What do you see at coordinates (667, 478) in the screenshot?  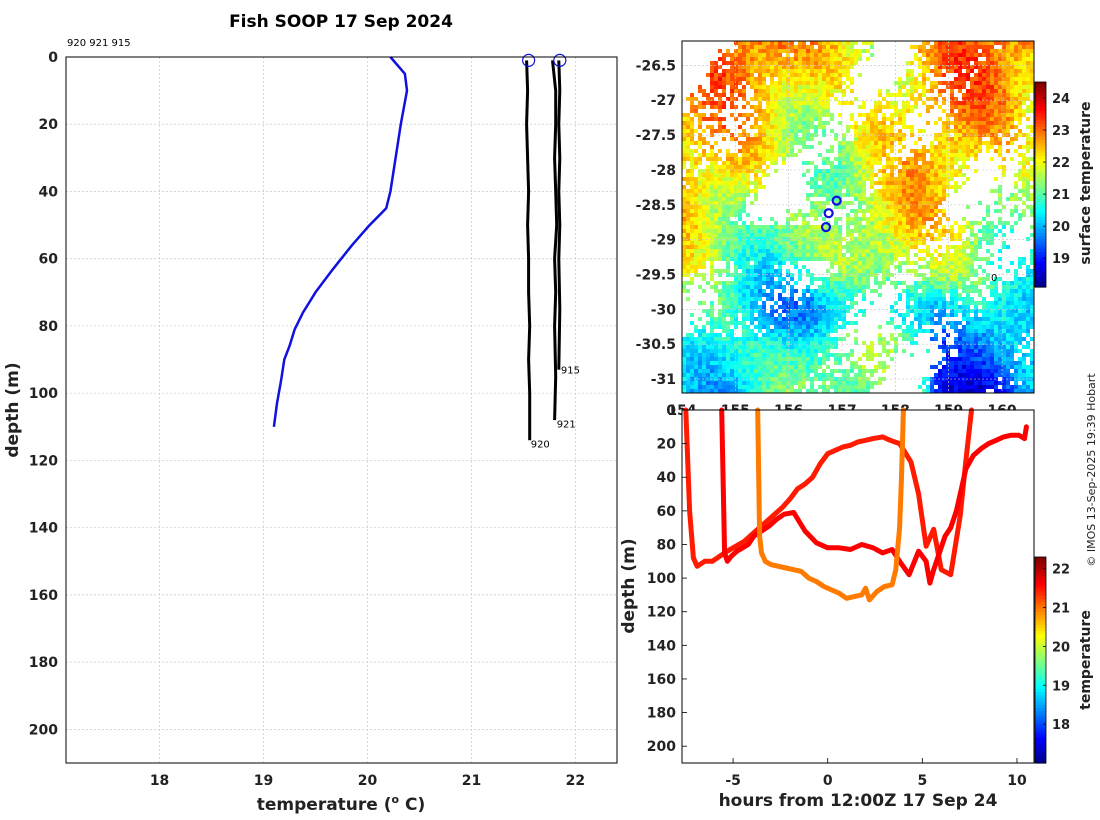 I see `depth-time-y-tick-label: 40` at bounding box center [667, 478].